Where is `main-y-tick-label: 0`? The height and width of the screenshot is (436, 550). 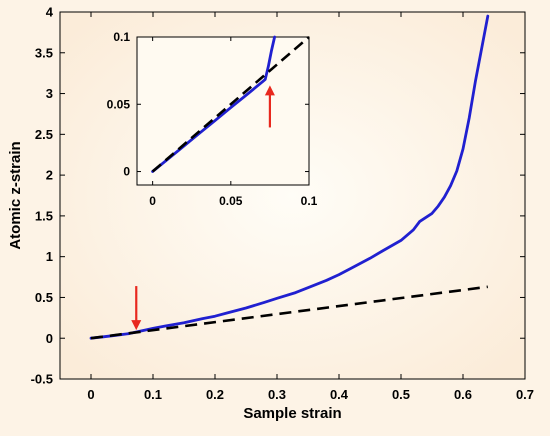
main-y-tick-label: 0 is located at coordinates (49, 338).